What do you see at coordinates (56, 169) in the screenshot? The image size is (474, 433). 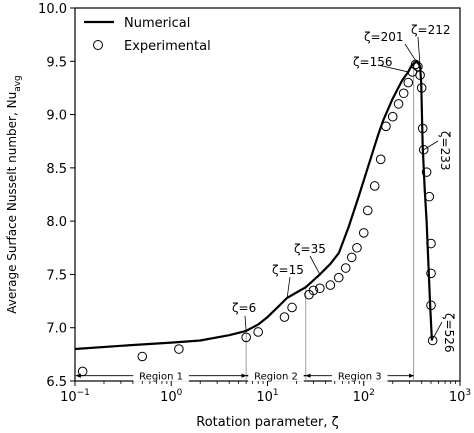 I see `y-tick-label: 8.5` at bounding box center [56, 169].